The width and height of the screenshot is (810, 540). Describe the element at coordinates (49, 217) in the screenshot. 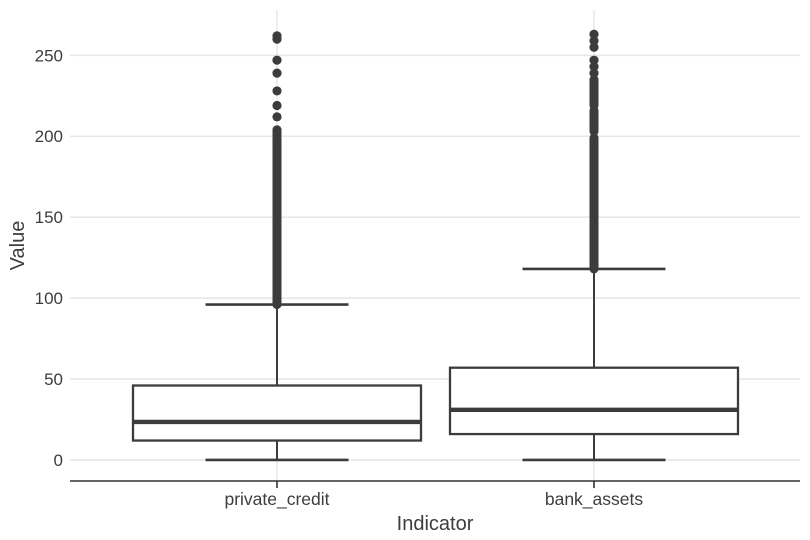

I see `y-tick-label: 150` at that location.